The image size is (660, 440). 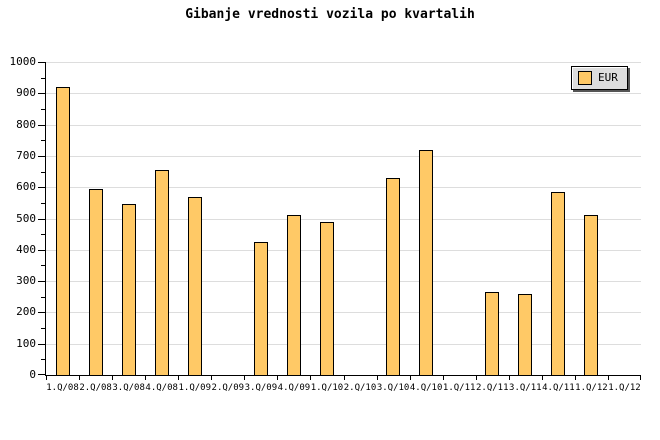 What do you see at coordinates (585, 78) in the screenshot?
I see `legend-swatch-icon` at bounding box center [585, 78].